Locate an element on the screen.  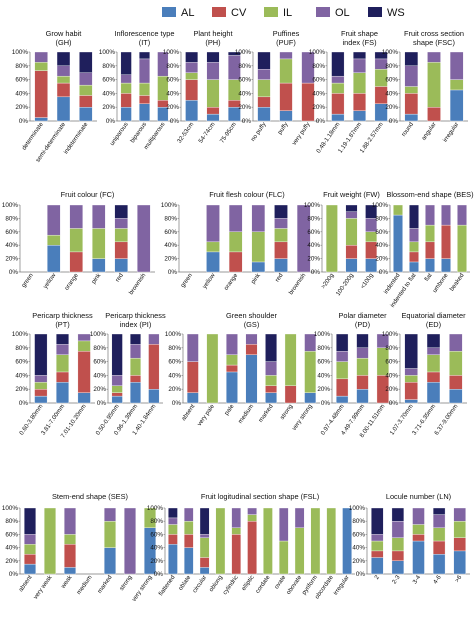
bar-segment-15-0-ol is located at coordinates (30, 539).